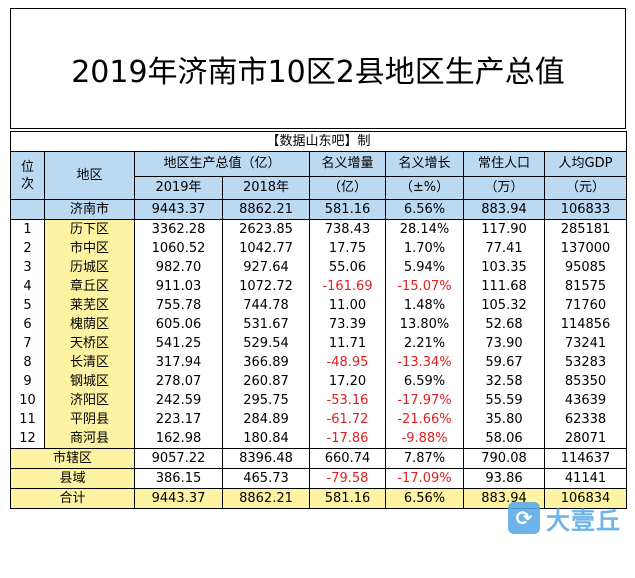 The height and width of the screenshot is (578, 635). What do you see at coordinates (585, 400) in the screenshot?
I see `per-capita-cell: 43639` at bounding box center [585, 400].